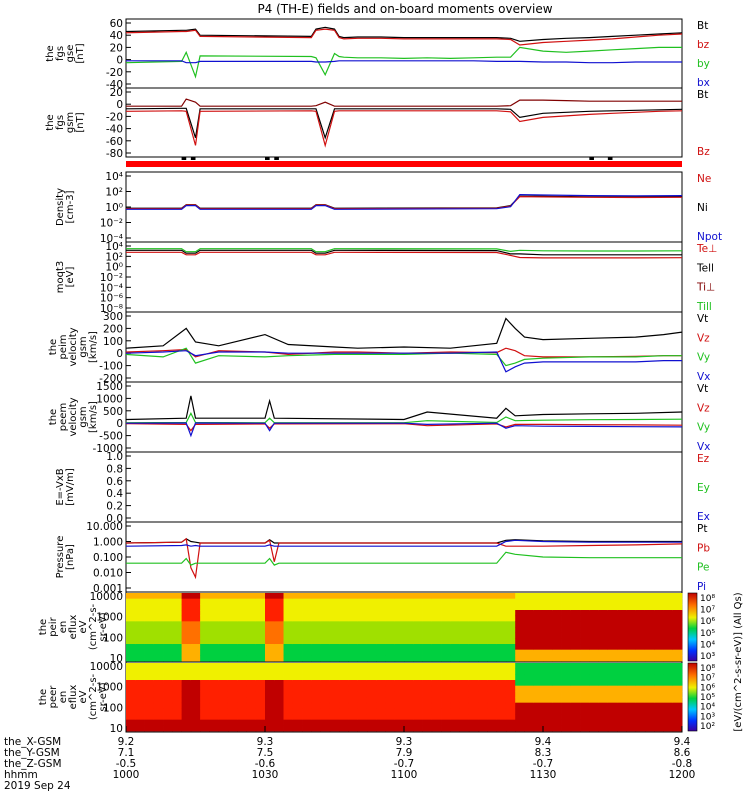  I want to click on y-axis-label-line: Pressure, so click(60, 557).